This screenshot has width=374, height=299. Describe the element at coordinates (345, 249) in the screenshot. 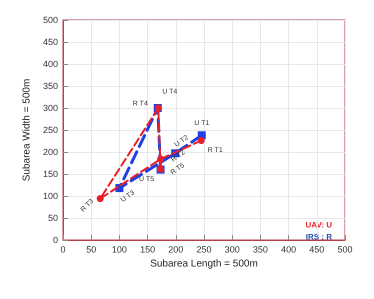

I see `x-tick-label: 500` at that location.